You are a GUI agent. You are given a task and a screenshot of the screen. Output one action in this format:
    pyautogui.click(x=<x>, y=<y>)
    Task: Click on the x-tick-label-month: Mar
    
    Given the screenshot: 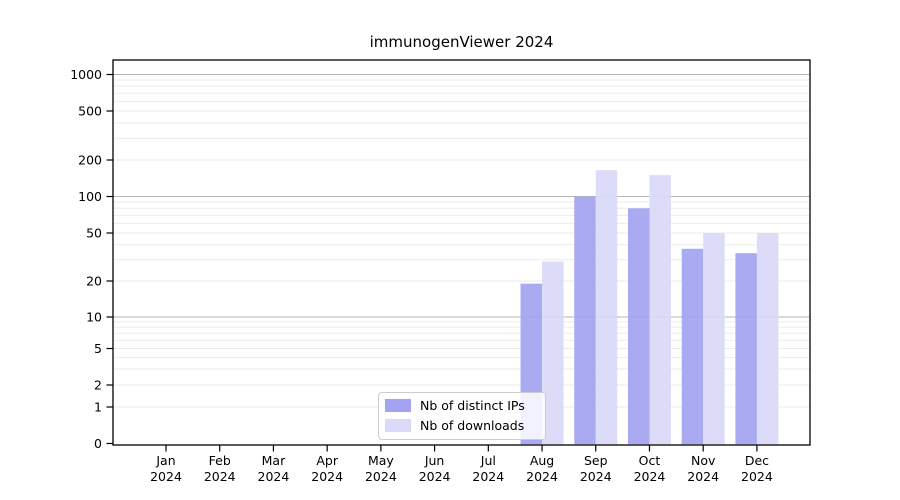 What is the action you would take?
    pyautogui.click(x=274, y=460)
    